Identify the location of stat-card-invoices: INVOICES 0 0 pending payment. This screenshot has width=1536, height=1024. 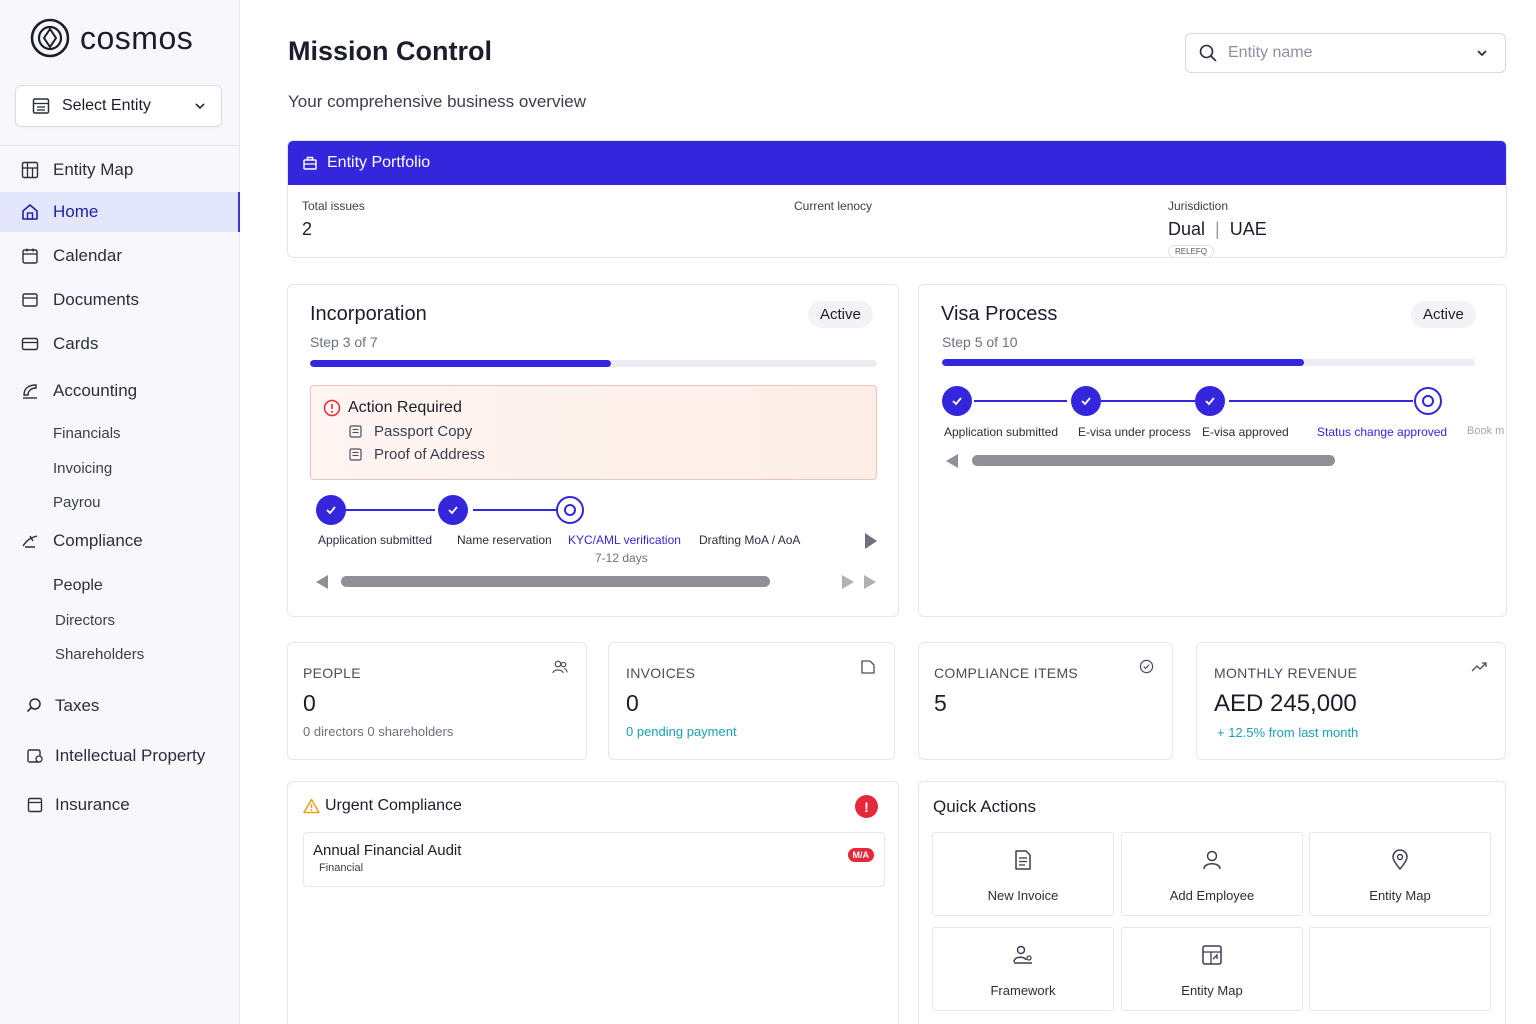
(751, 701).